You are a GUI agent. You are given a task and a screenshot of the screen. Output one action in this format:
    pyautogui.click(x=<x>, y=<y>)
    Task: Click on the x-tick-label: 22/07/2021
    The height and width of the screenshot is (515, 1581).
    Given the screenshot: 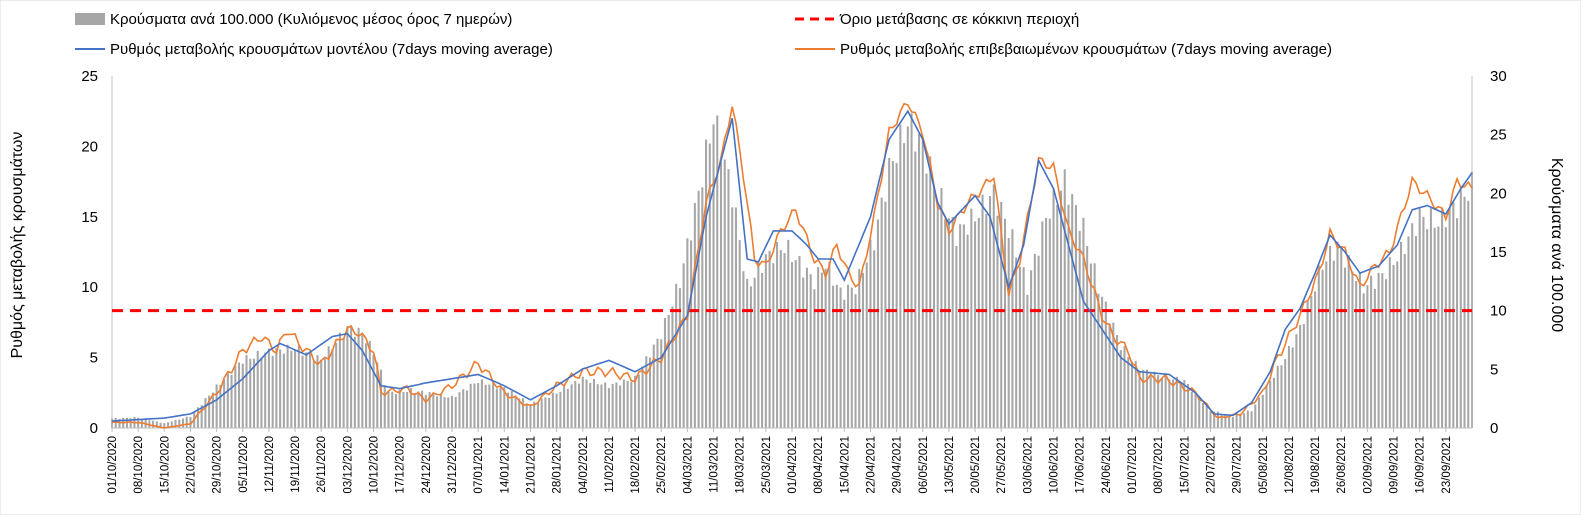 What is the action you would take?
    pyautogui.click(x=1212, y=465)
    